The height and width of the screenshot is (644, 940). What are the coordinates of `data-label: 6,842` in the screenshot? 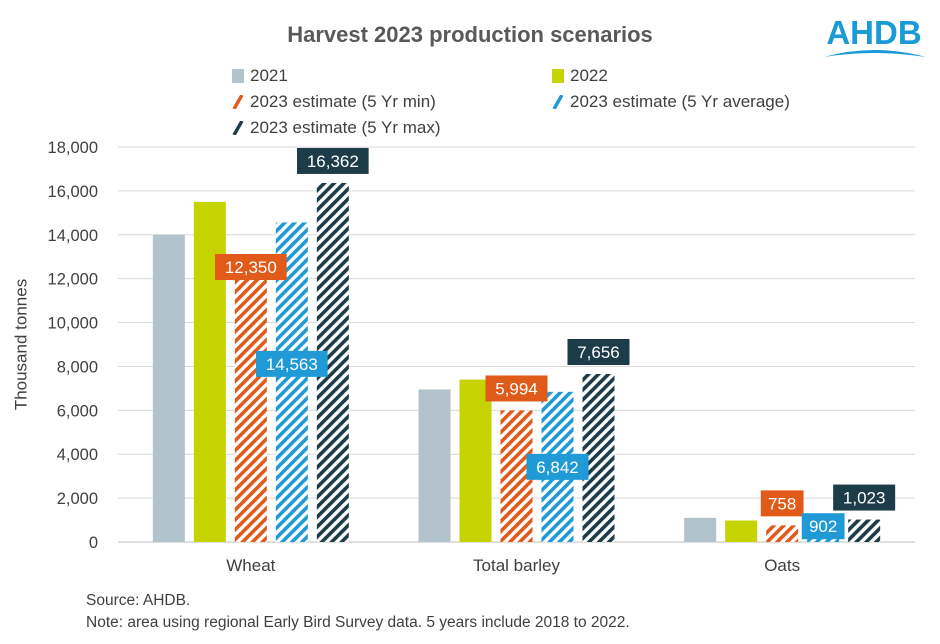 It's located at (557, 466).